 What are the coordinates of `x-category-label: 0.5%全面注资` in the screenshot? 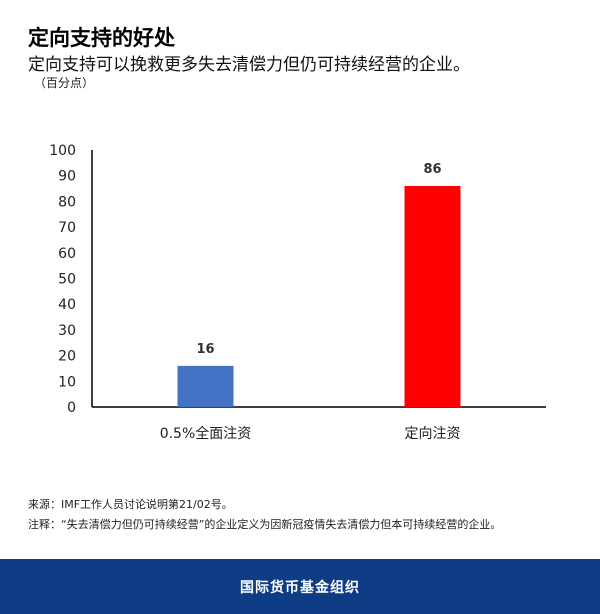 It's located at (206, 433).